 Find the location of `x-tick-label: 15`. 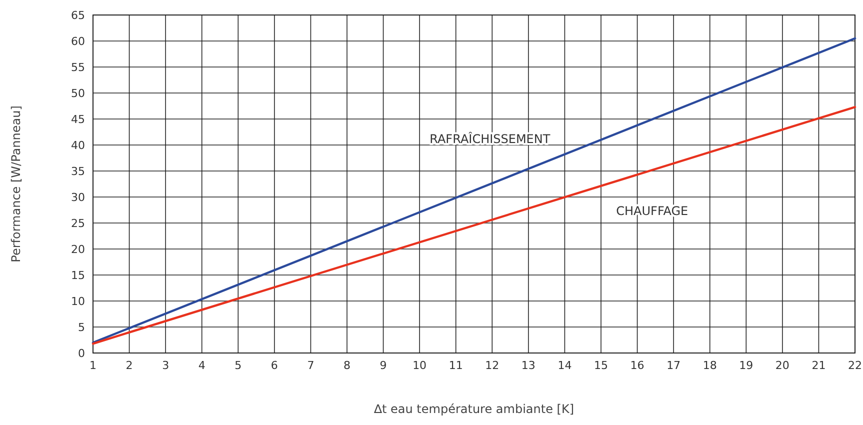

x-tick-label: 15 is located at coordinates (601, 365).